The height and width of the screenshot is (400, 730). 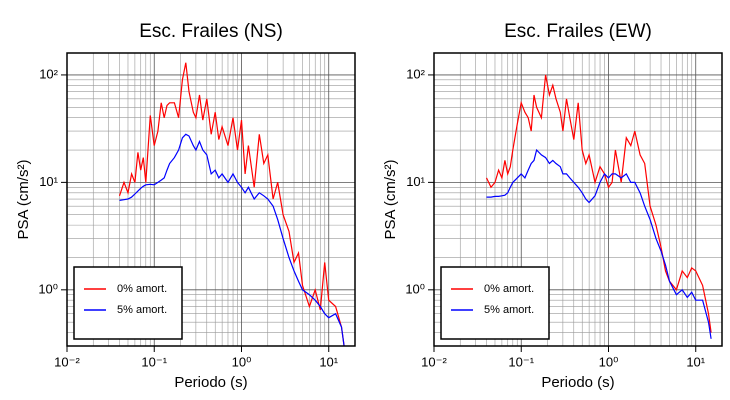 I want to click on chart-title: Esc. Frailes (EW), so click(x=578, y=31).